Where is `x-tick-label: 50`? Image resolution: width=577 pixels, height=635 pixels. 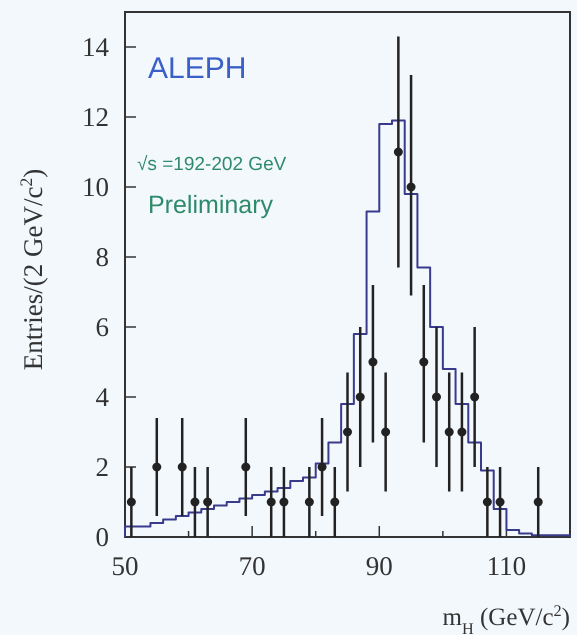
x-tick-label: 50 is located at coordinates (125, 566).